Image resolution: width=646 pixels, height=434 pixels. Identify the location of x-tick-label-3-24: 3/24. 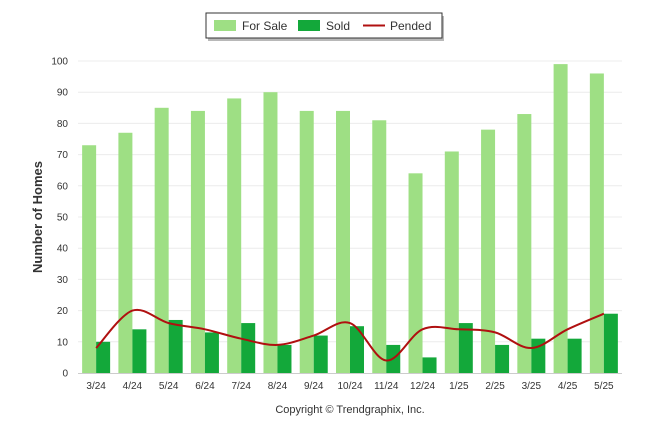
(96, 386).